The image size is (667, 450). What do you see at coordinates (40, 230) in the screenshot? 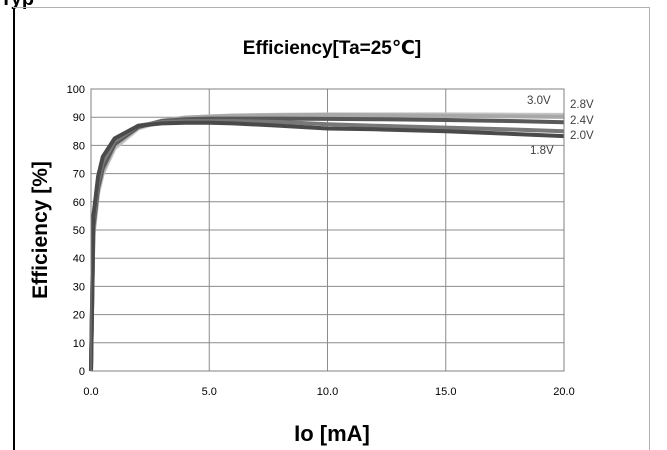
I see `y-axis-label: Efficiency [%]` at bounding box center [40, 230].